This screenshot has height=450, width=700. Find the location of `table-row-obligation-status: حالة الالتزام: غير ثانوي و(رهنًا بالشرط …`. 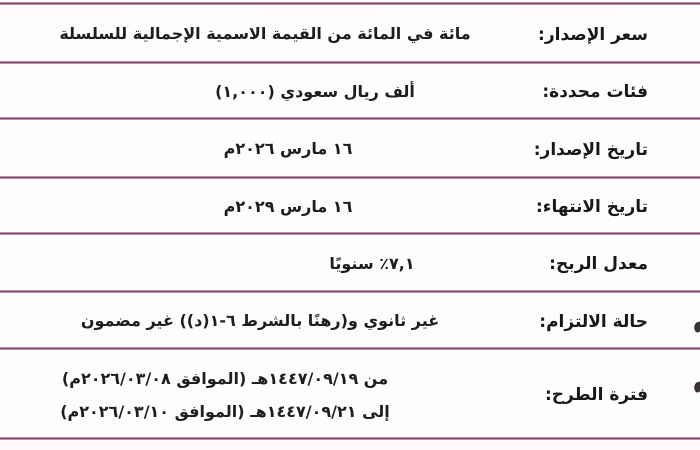

table-row-obligation-status: حالة الالتزام: غير ثانوي و(رهنًا بالشرط … is located at coordinates (350, 320).